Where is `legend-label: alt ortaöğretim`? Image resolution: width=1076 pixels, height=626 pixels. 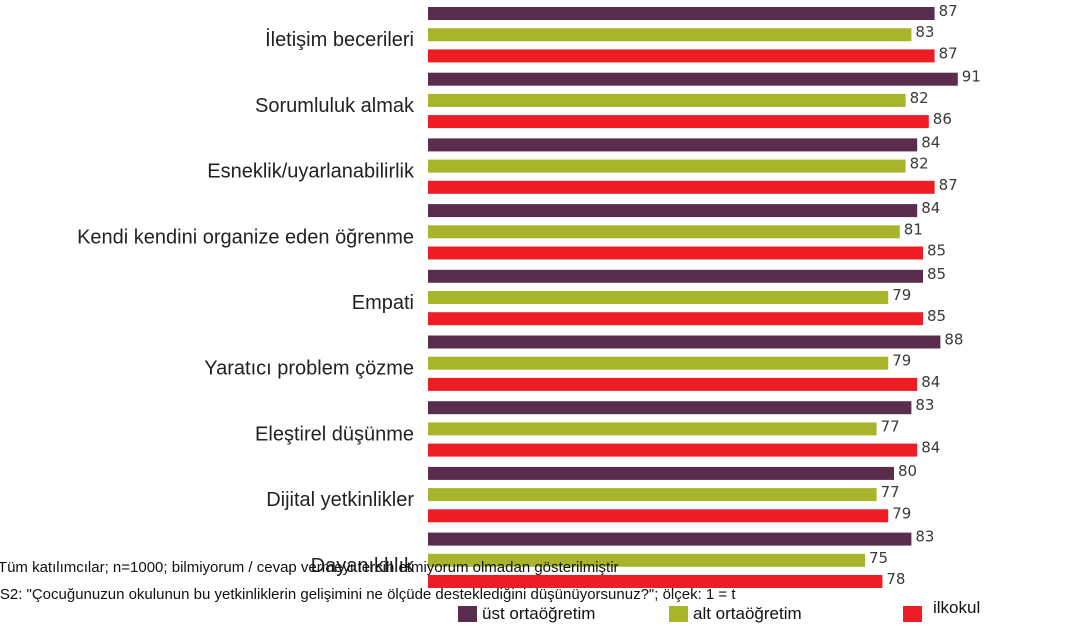
legend-label: alt ortaöğretim is located at coordinates (747, 613).